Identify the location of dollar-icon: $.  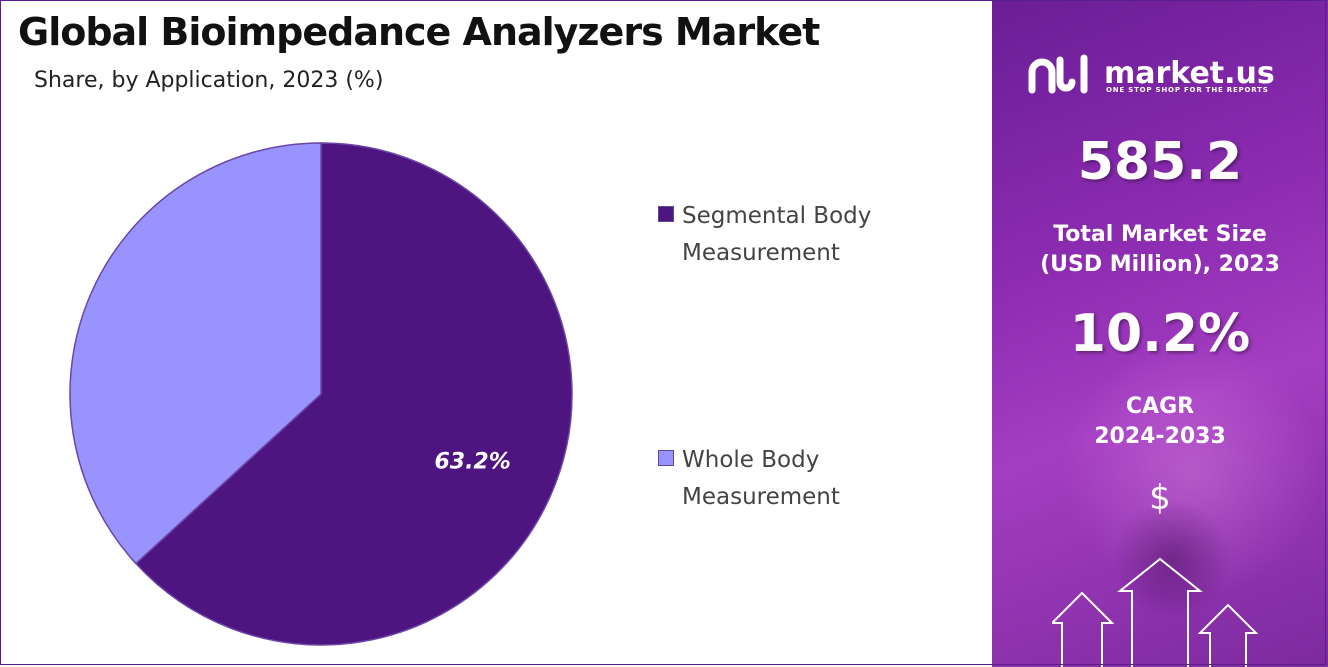
(1160, 498).